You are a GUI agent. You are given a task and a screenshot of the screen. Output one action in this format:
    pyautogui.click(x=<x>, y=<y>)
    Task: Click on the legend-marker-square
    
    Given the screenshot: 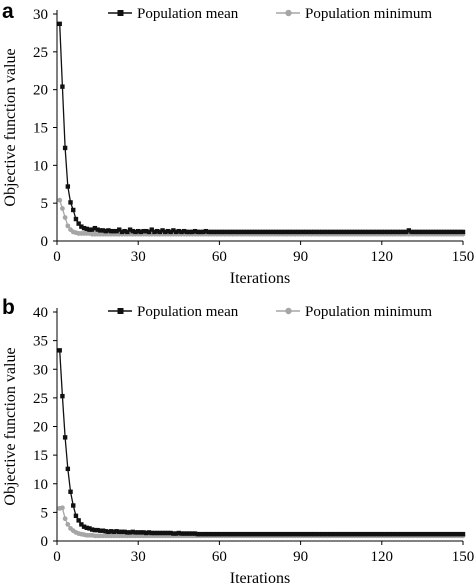 What is the action you would take?
    pyautogui.click(x=120, y=13)
    